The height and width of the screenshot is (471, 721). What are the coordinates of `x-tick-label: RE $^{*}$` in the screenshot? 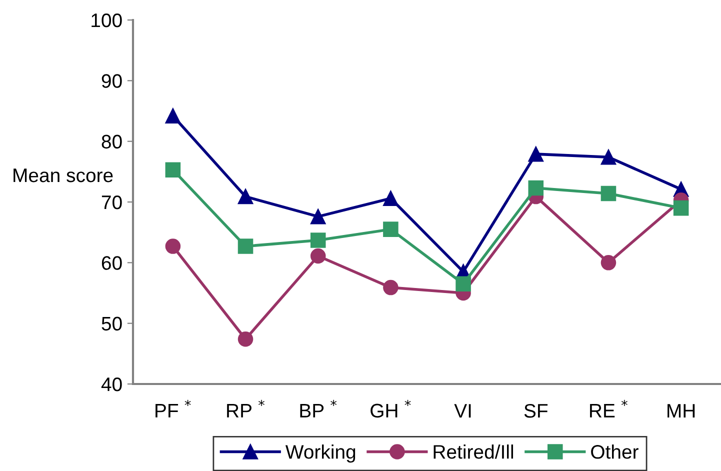 It's located at (609, 409).